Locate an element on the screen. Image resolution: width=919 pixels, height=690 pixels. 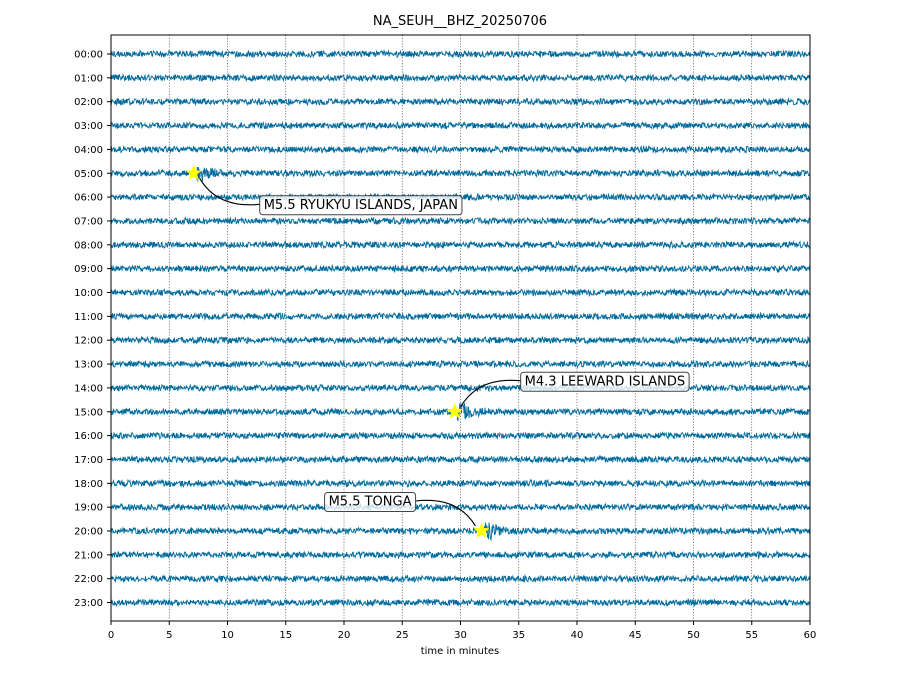
trace-row-1900 is located at coordinates (460, 507).